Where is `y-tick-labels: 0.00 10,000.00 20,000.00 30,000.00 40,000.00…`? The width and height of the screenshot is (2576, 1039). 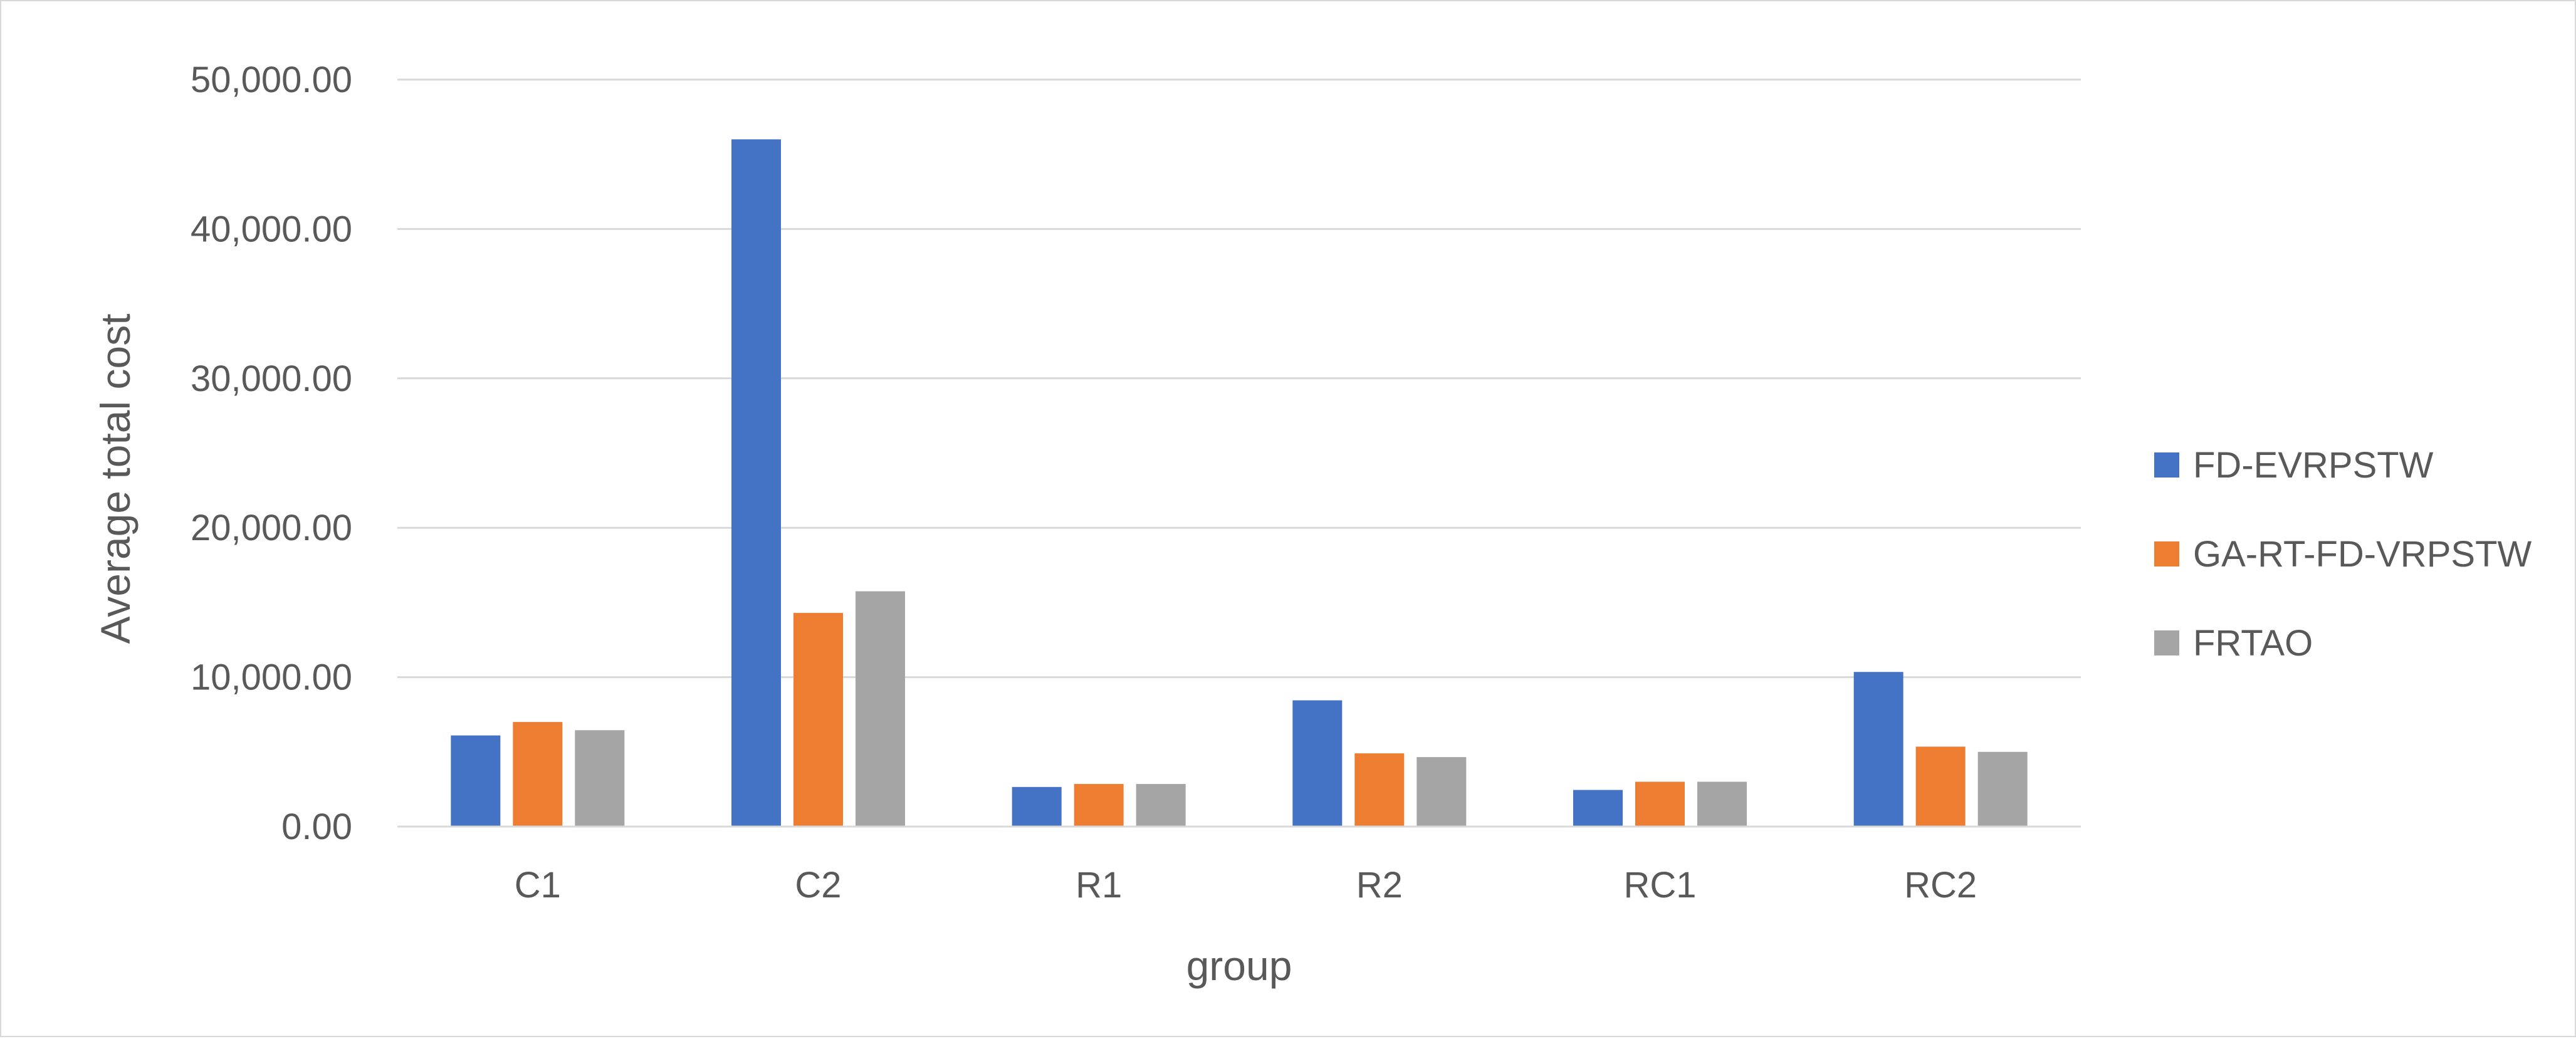
y-tick-labels: 0.00 10,000.00 20,000.00 30,000.00 40,000.00… is located at coordinates (271, 453).